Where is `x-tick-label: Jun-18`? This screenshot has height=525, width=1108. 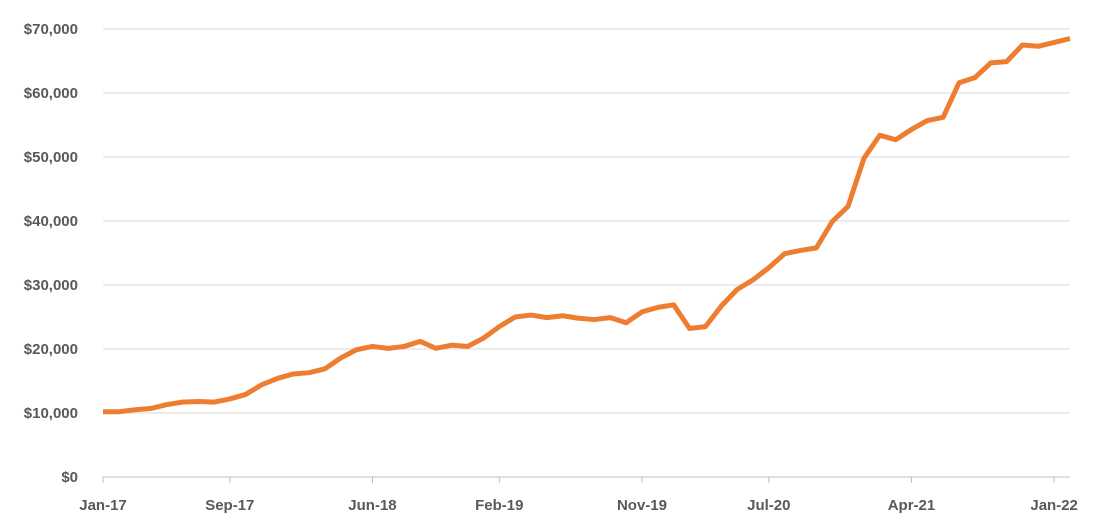
x-tick-label: Jun-18 is located at coordinates (372, 505).